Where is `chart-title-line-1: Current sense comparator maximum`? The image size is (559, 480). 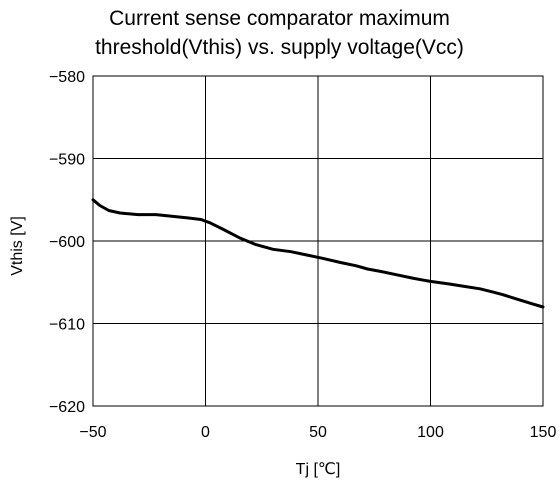
chart-title-line-1: Current sense comparator maximum is located at coordinates (279, 18).